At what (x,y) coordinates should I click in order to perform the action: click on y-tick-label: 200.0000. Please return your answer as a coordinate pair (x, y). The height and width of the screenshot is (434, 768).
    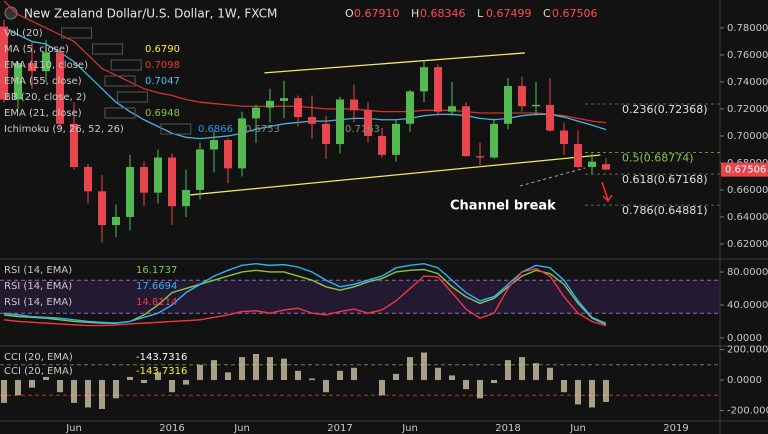
    Looking at the image, I should click on (747, 349).